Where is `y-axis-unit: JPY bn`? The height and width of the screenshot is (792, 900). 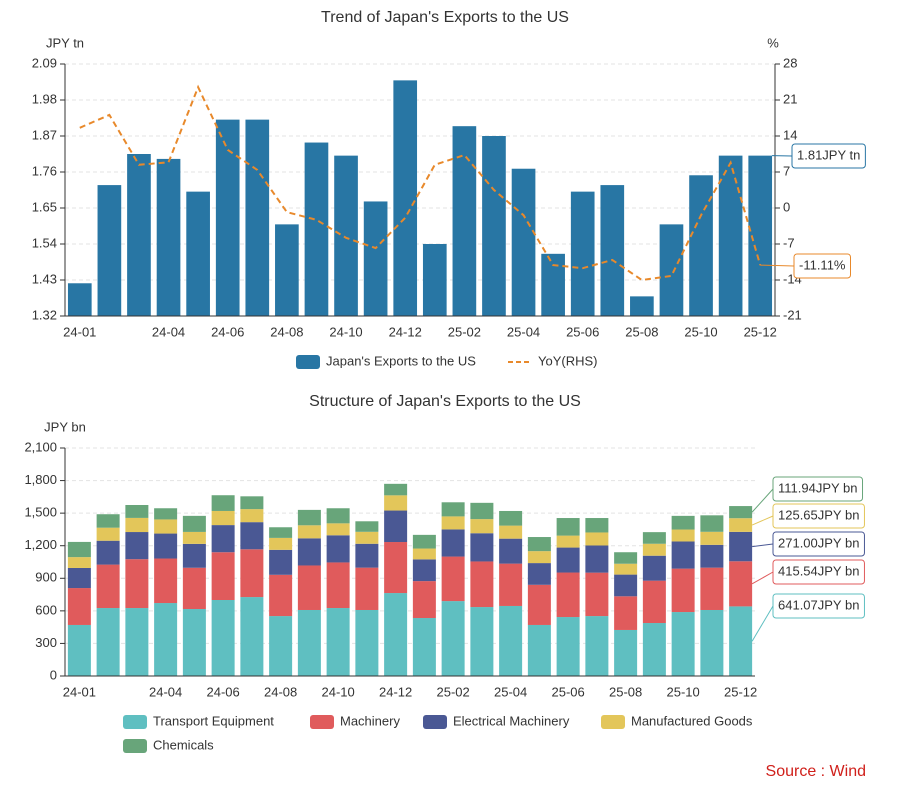
y-axis-unit: JPY bn is located at coordinates (65, 426).